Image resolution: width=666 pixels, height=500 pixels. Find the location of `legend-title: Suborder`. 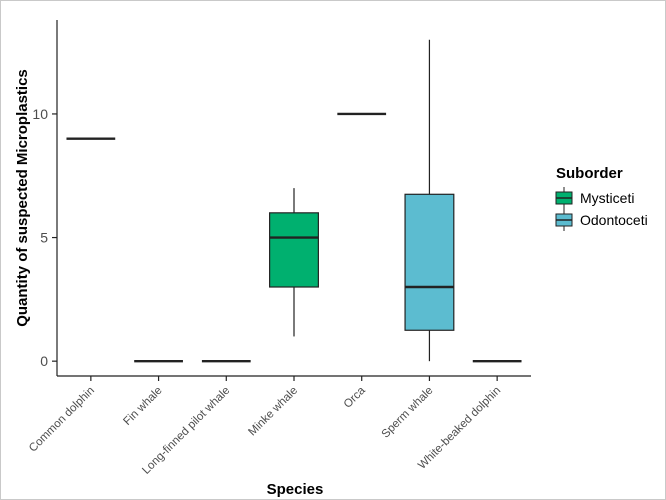

legend-title: Suborder is located at coordinates (589, 173).